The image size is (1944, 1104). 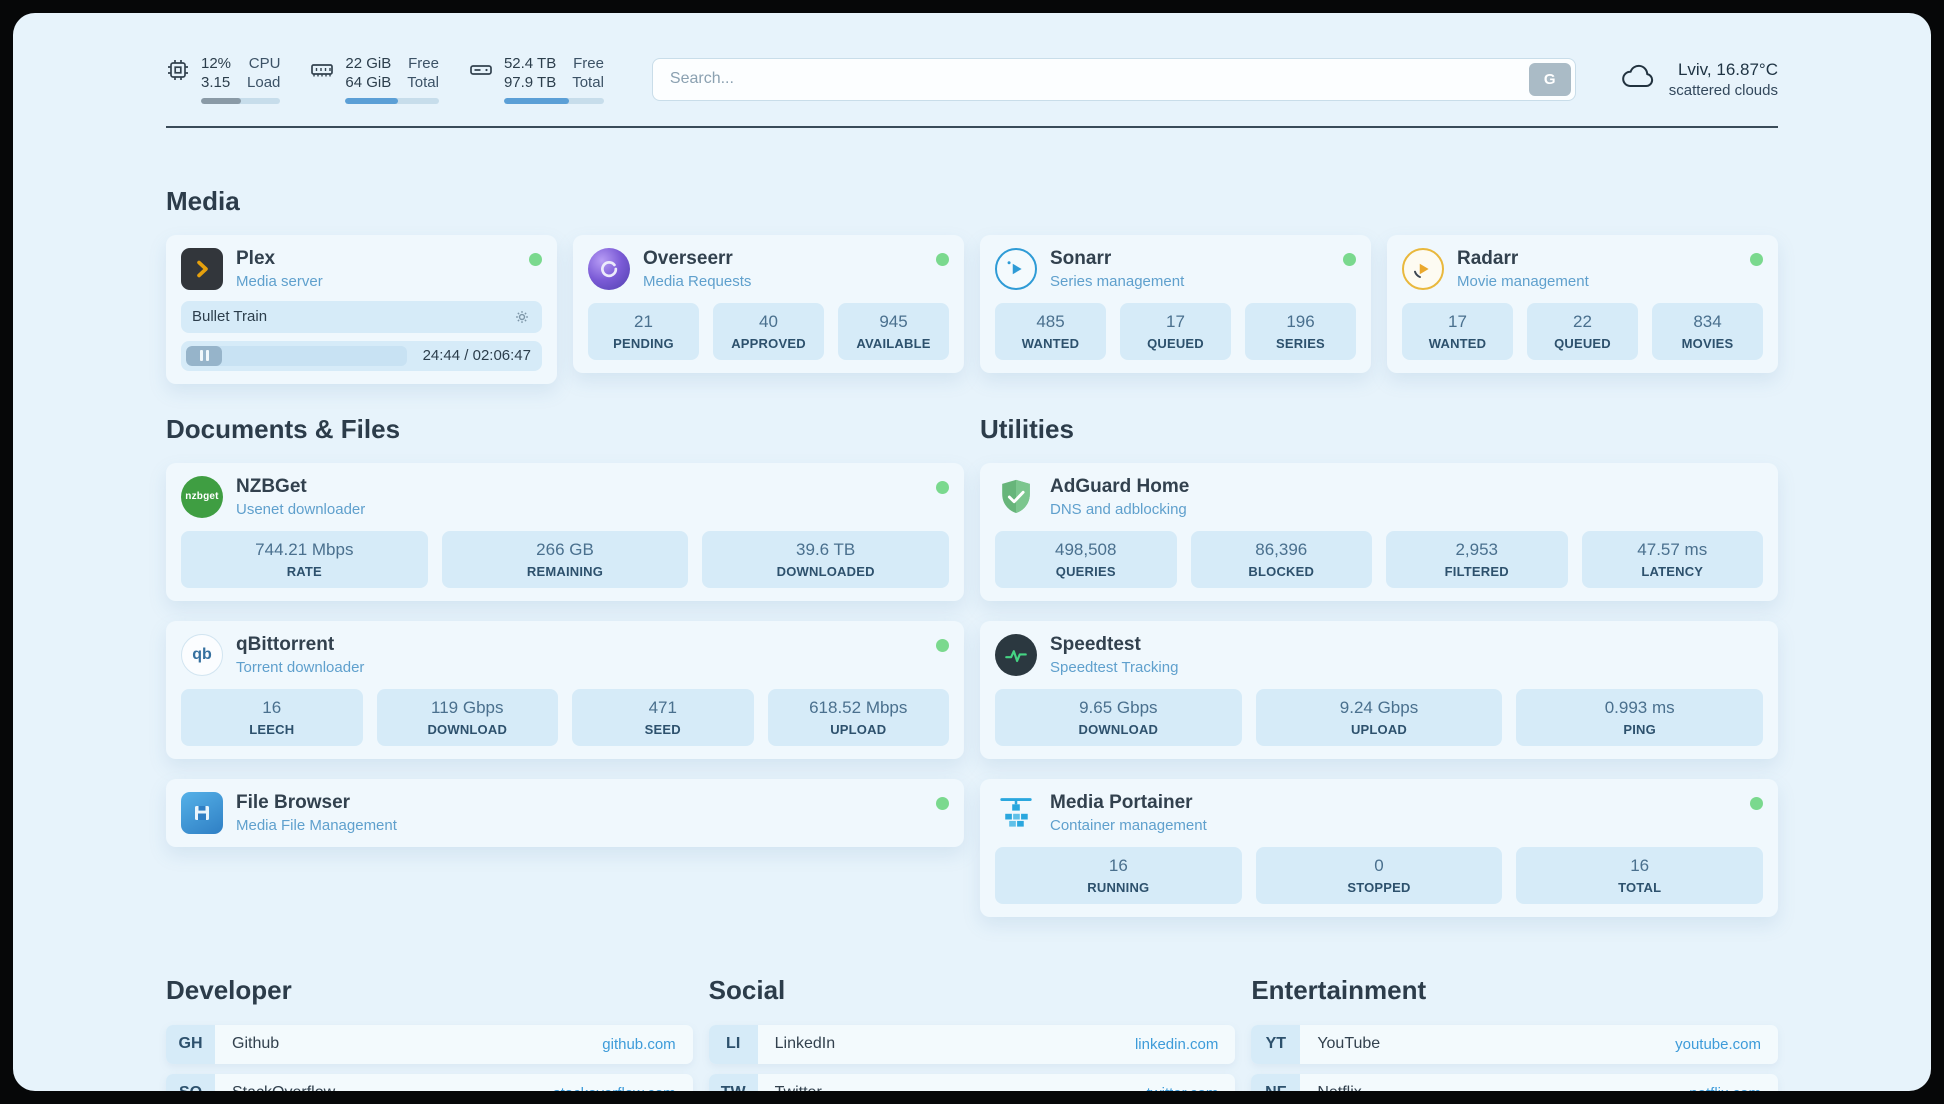 I want to click on stat-value: 9.65 Gbps, so click(x=1118, y=707).